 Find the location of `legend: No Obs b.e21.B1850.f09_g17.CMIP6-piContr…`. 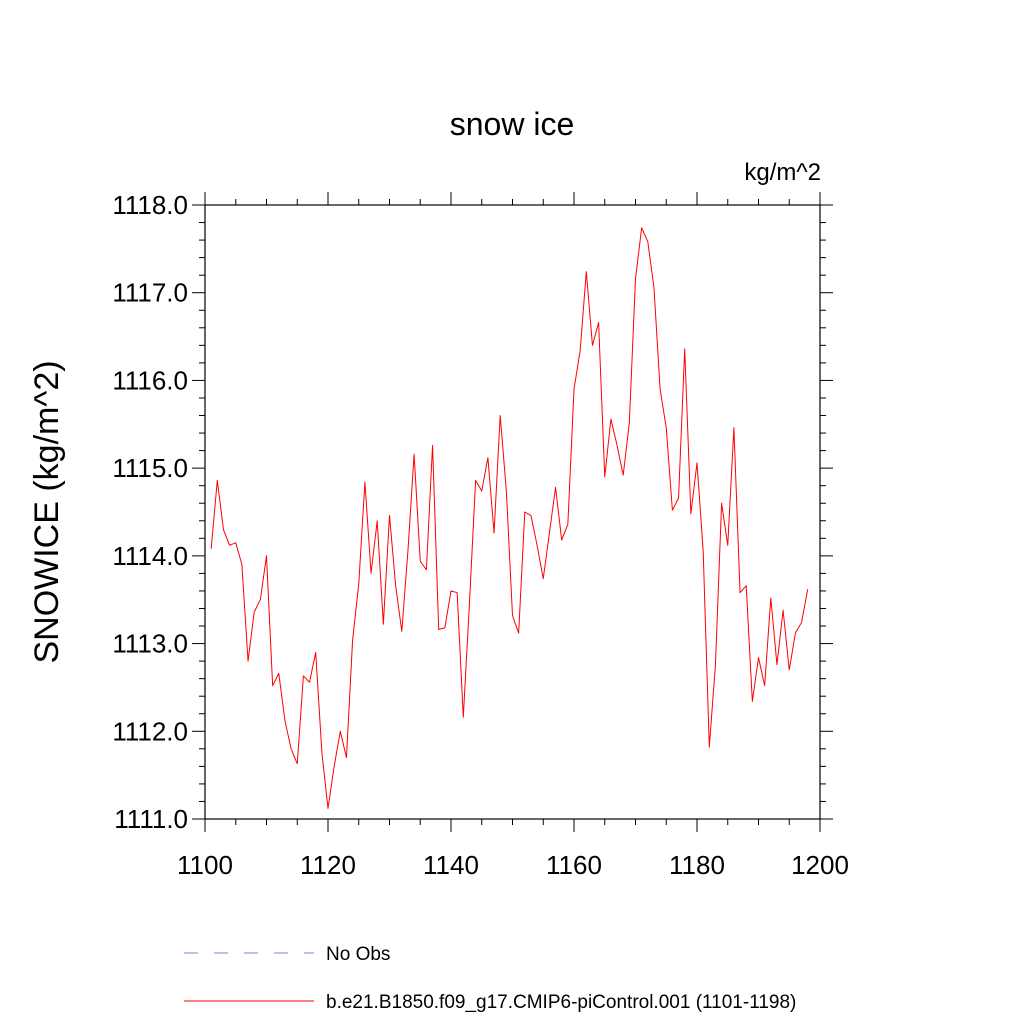

legend: No Obs b.e21.B1850.f09_g17.CMIP6-piContr… is located at coordinates (490, 978).